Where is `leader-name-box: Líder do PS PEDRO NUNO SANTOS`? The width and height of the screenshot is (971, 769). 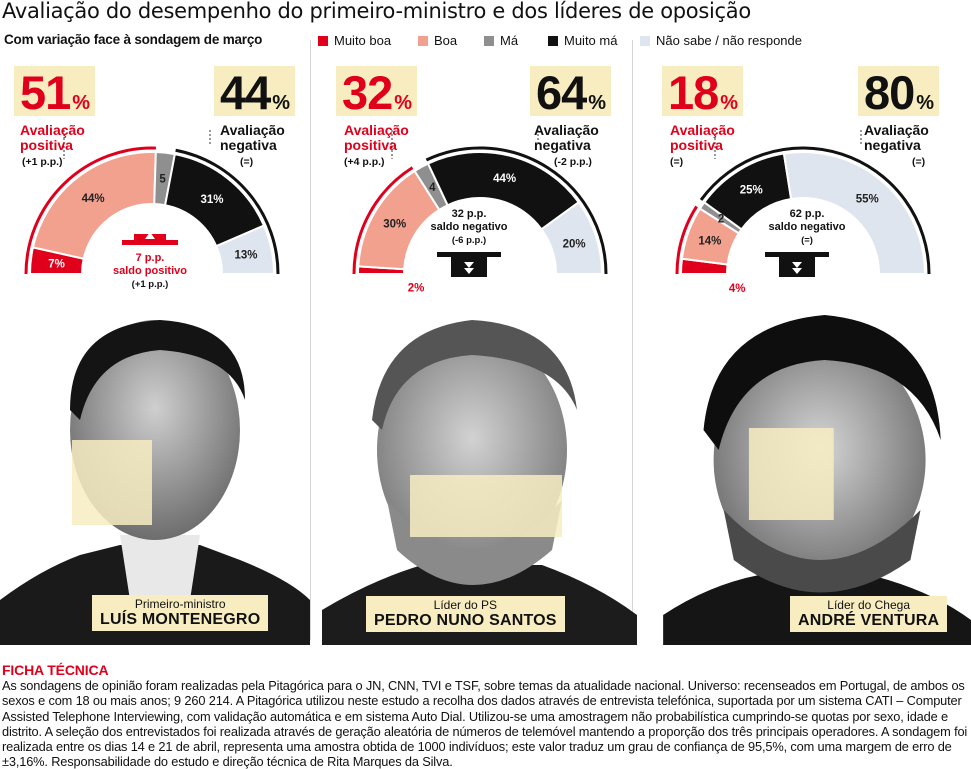
leader-name-box: Líder do PS PEDRO NUNO SANTOS is located at coordinates (465, 614).